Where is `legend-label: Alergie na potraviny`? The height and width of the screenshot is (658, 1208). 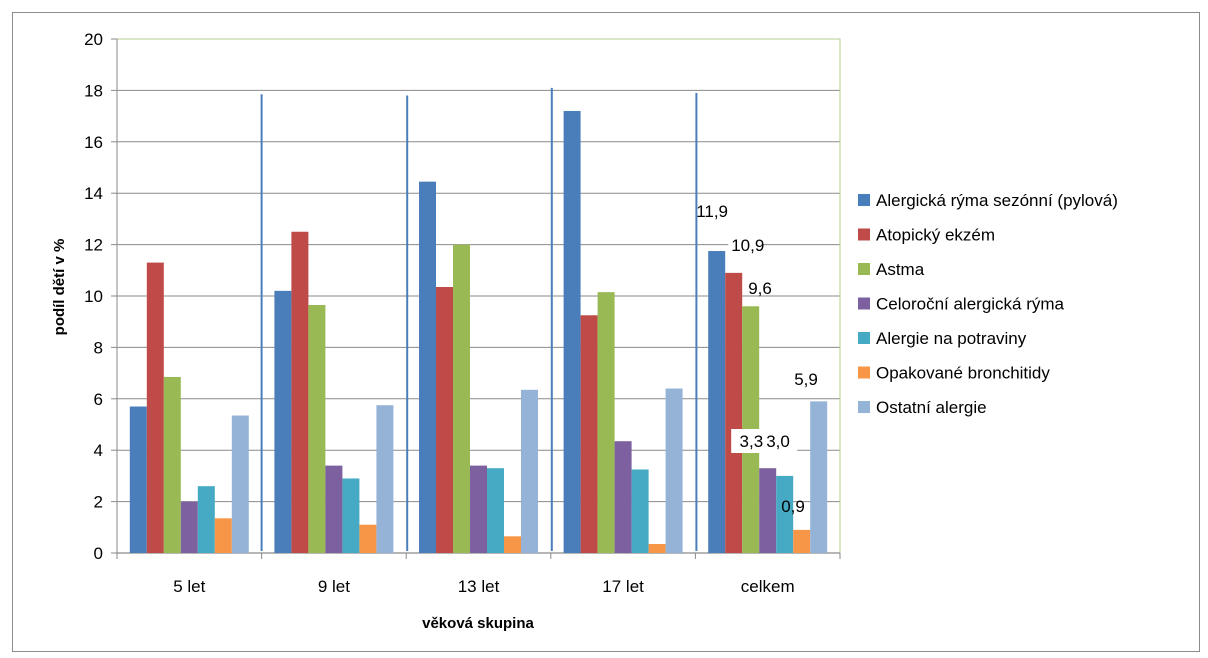 legend-label: Alergie na potraviny is located at coordinates (951, 338).